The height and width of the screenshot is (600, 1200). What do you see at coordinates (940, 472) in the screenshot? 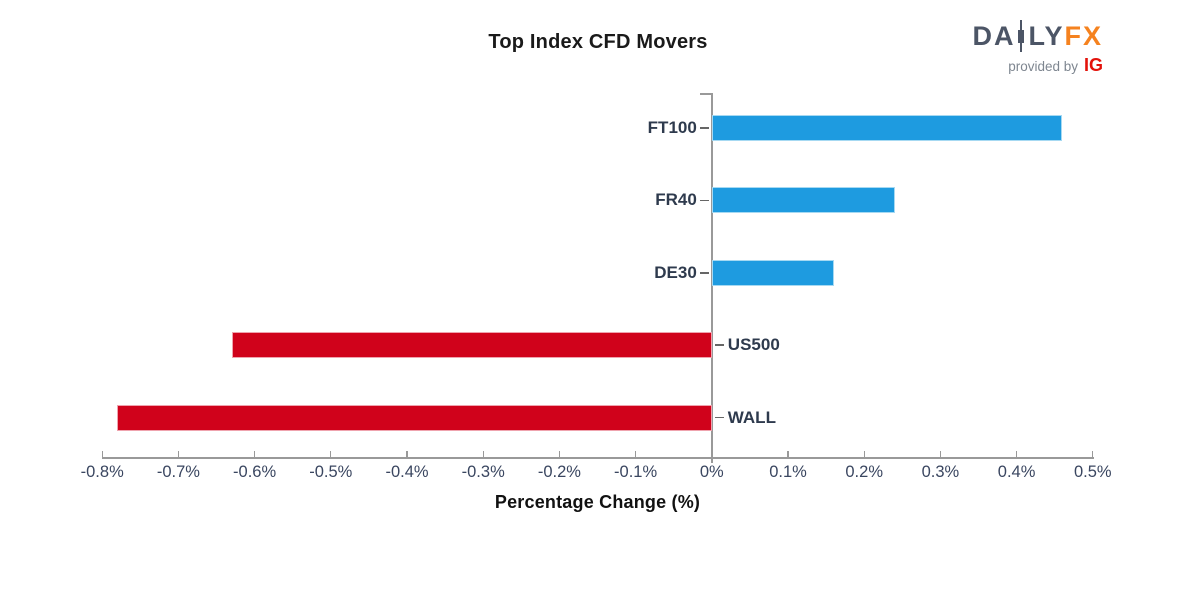
I see `x-axis-tick-label: 0.3%` at bounding box center [940, 472].